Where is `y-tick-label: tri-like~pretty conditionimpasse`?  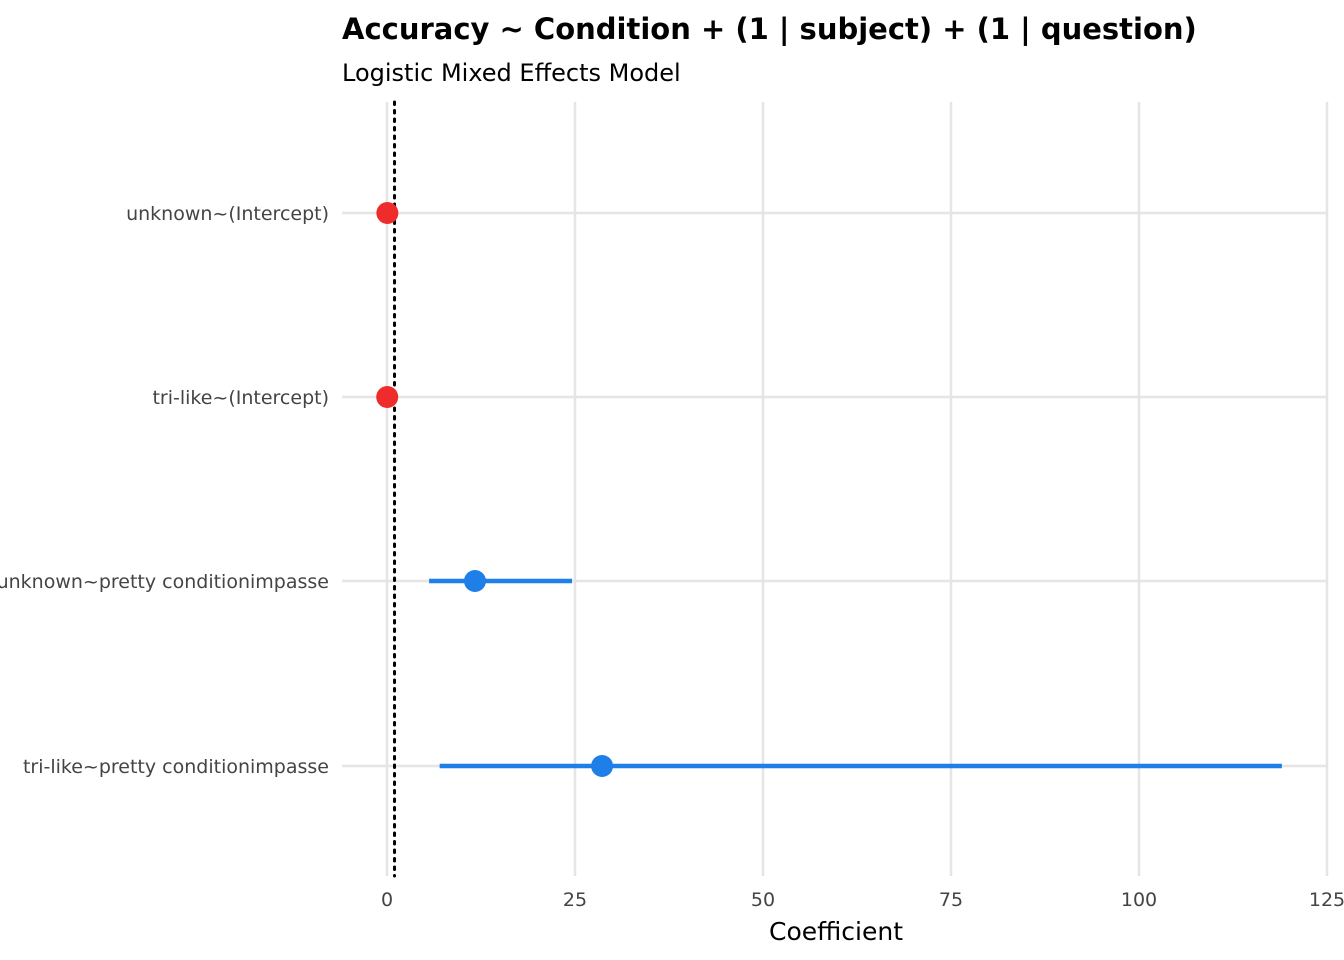 y-tick-label: tri-like~pretty conditionimpasse is located at coordinates (176, 767).